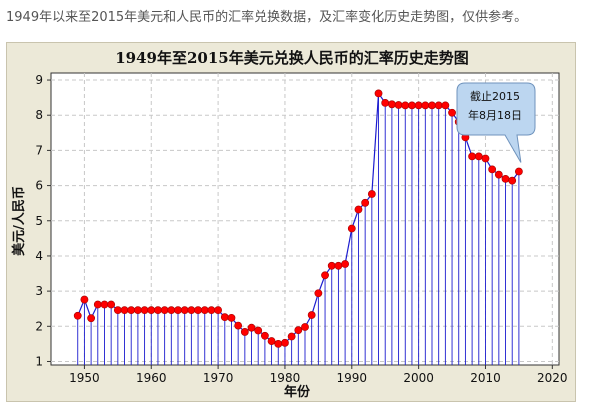 Image resolution: width=591 pixels, height=403 pixels. What do you see at coordinates (418, 378) in the screenshot?
I see `x-tick-label: 2000` at bounding box center [418, 378].